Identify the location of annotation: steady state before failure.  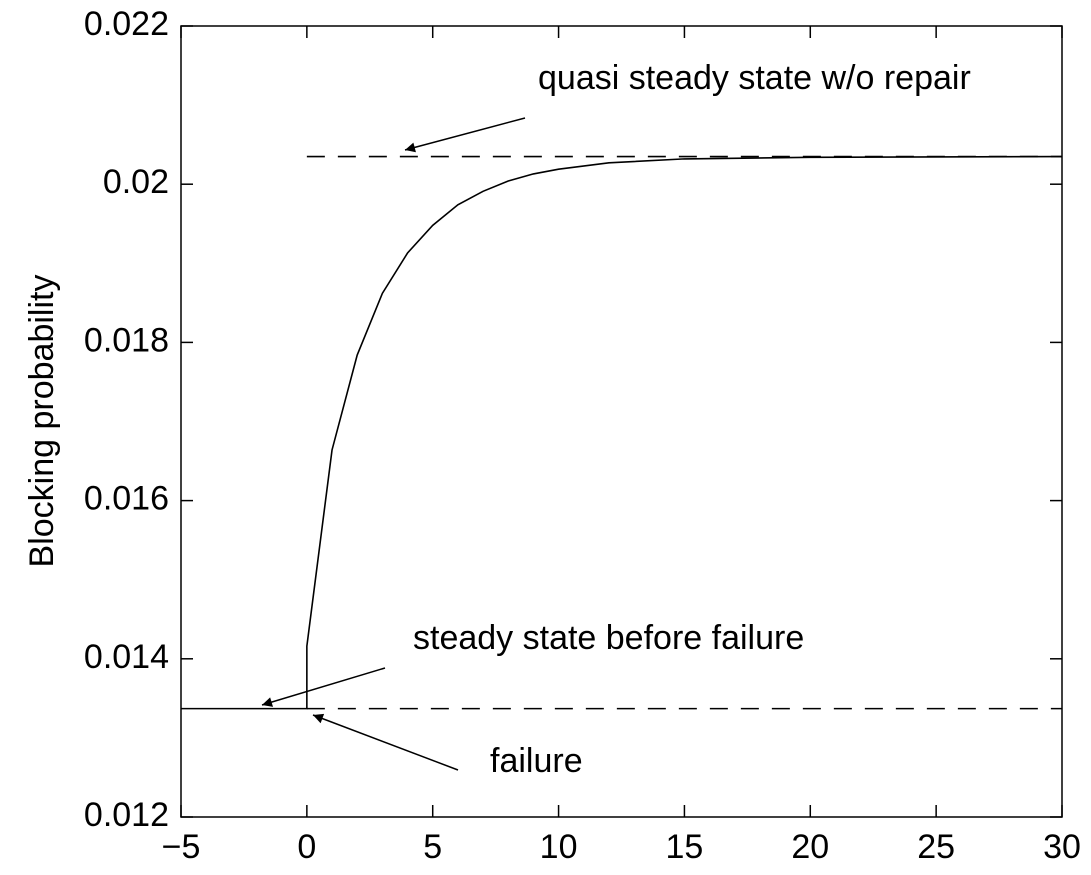
(608, 638).